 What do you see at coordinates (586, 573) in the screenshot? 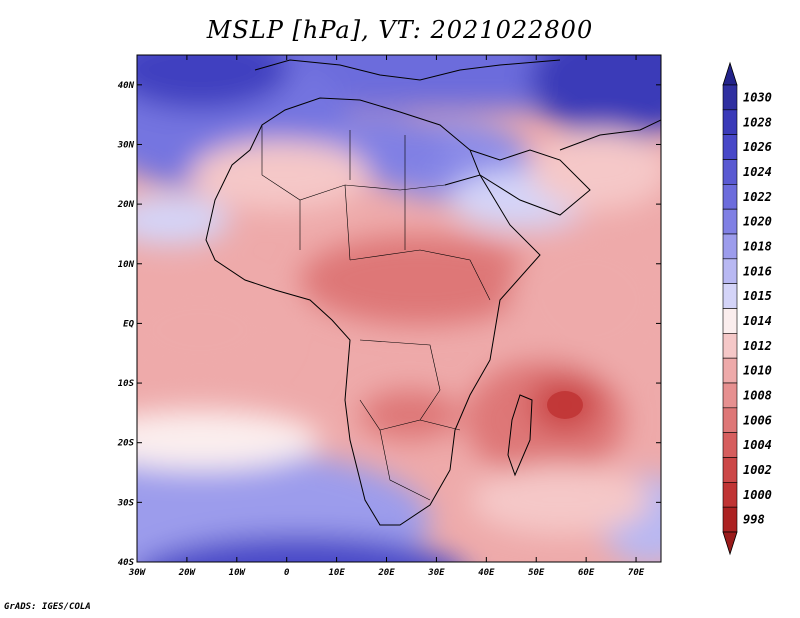
I see `lon-tick-label: 60E` at bounding box center [586, 573].